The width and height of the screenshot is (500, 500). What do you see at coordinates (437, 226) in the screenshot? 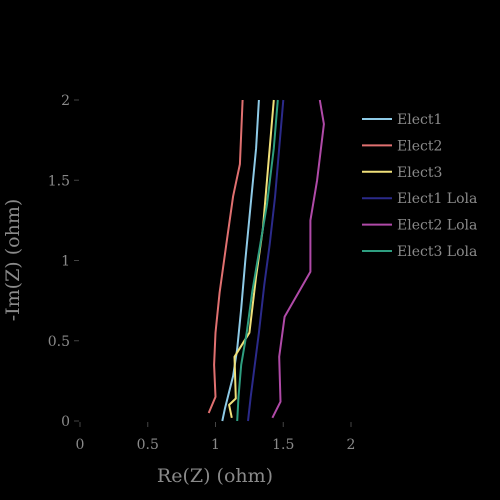
I see `legend-label: Elect2 Lola` at bounding box center [437, 226].